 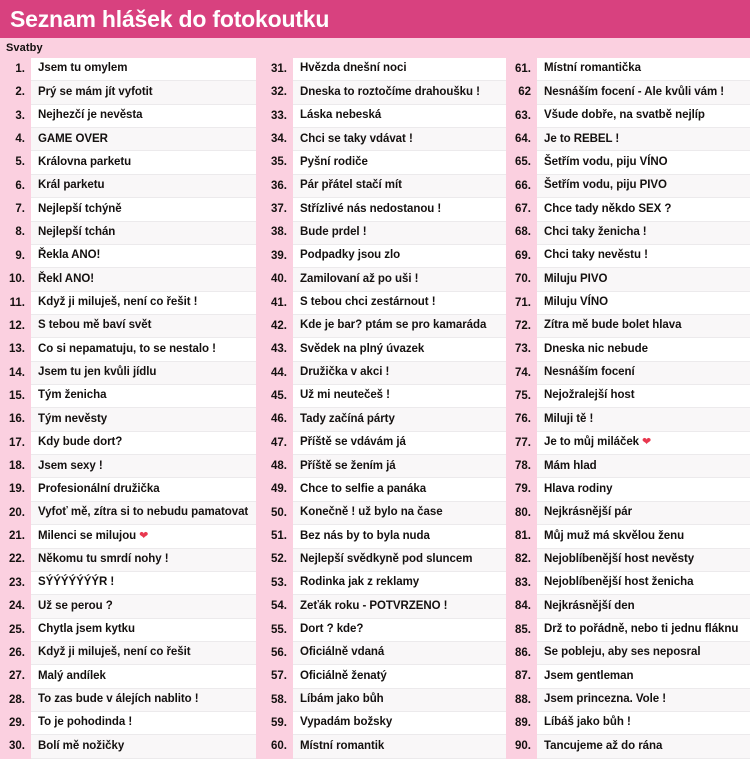 I want to click on list-row-text: Můj muž má skvělou ženu, so click(x=614, y=535).